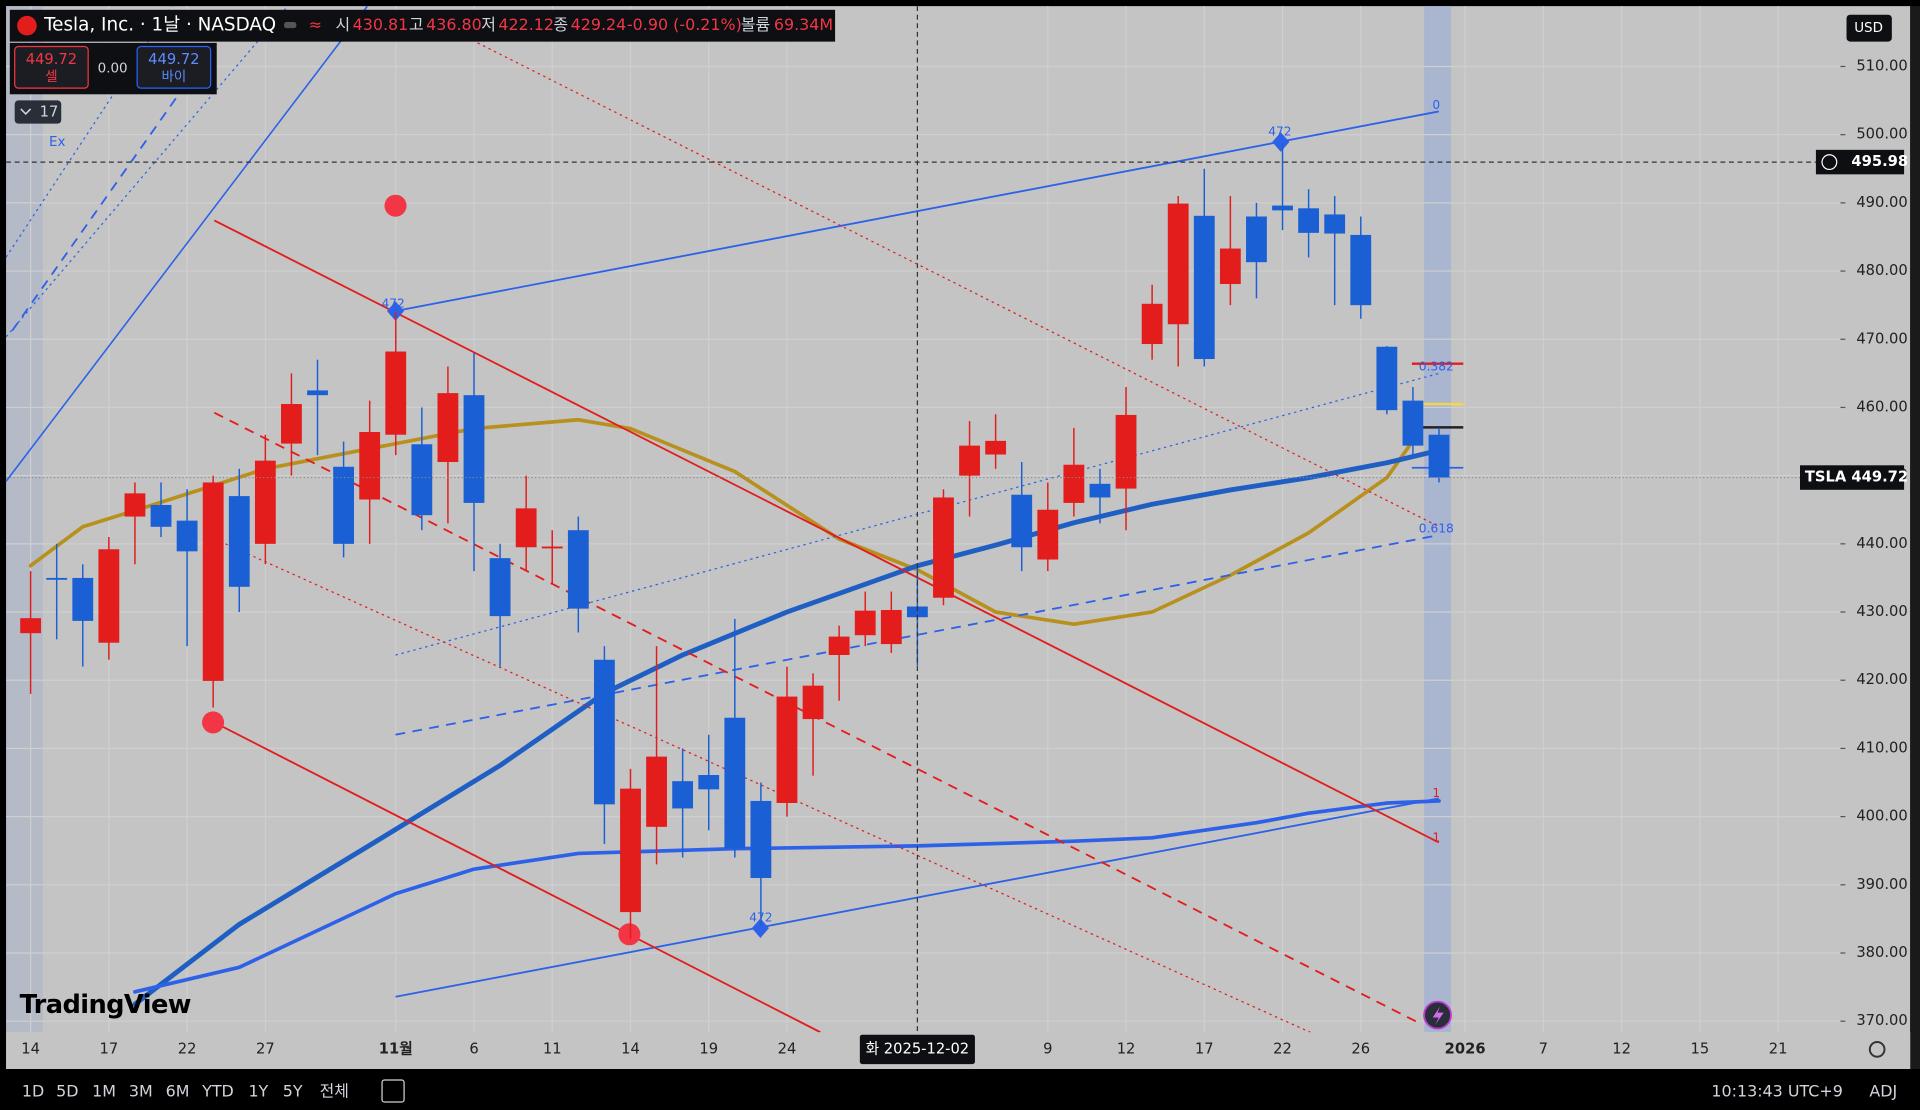  Describe the element at coordinates (1915, 537) in the screenshot. I see `scrollbar` at that location.